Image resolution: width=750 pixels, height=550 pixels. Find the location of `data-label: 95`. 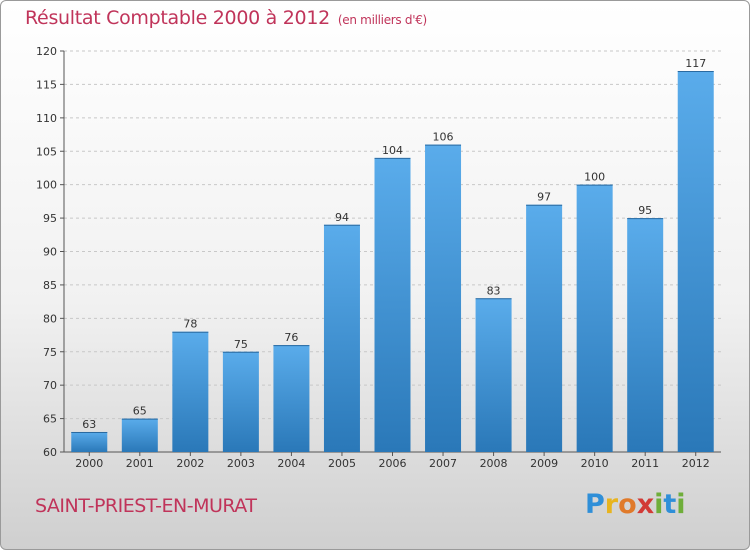

data-label: 95 is located at coordinates (645, 210).